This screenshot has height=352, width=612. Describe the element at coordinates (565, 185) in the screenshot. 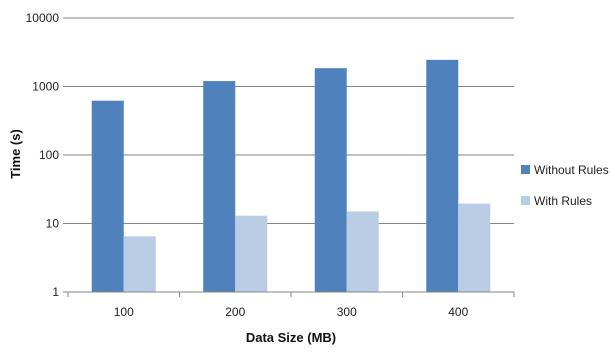

I see `legend: Without Rules With Rules` at that location.